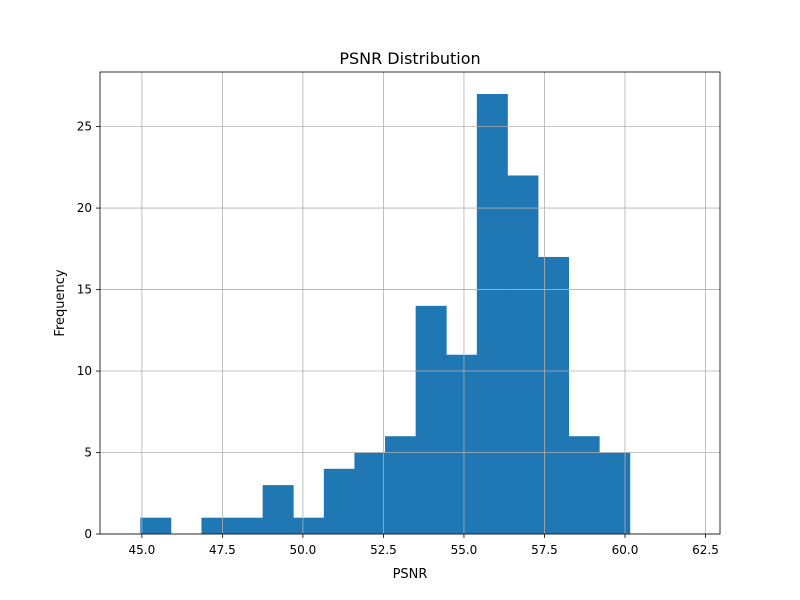  Describe the element at coordinates (84, 290) in the screenshot. I see `y-tick-label-3: 15` at that location.